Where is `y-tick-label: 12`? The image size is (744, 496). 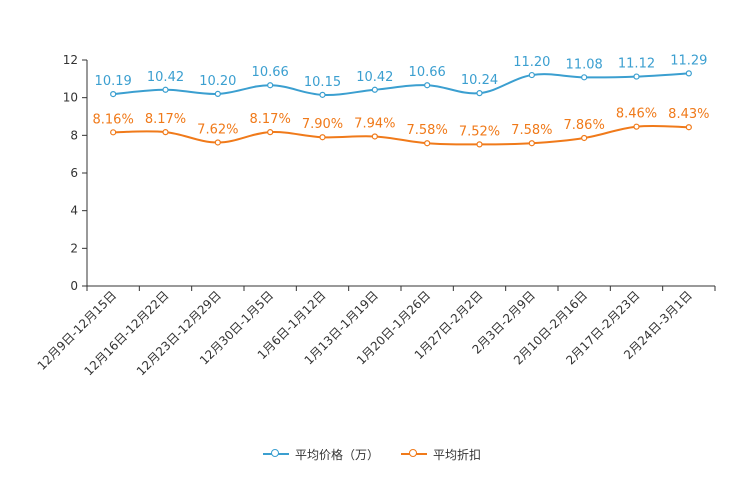 y-tick-label: 12 is located at coordinates (70, 60).